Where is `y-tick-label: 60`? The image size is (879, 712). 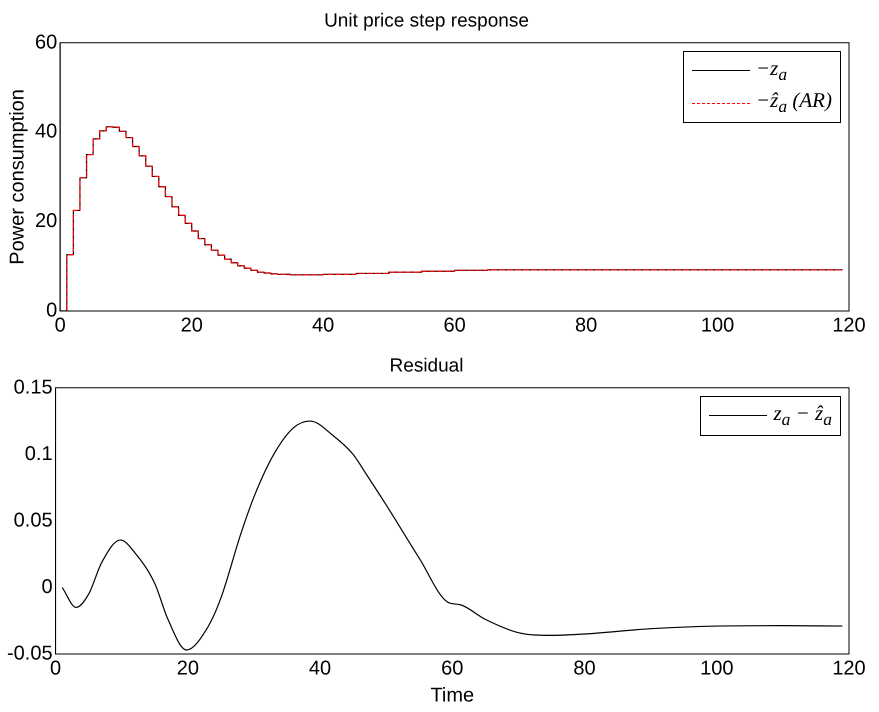 y-tick-label: 60 is located at coordinates (46, 42).